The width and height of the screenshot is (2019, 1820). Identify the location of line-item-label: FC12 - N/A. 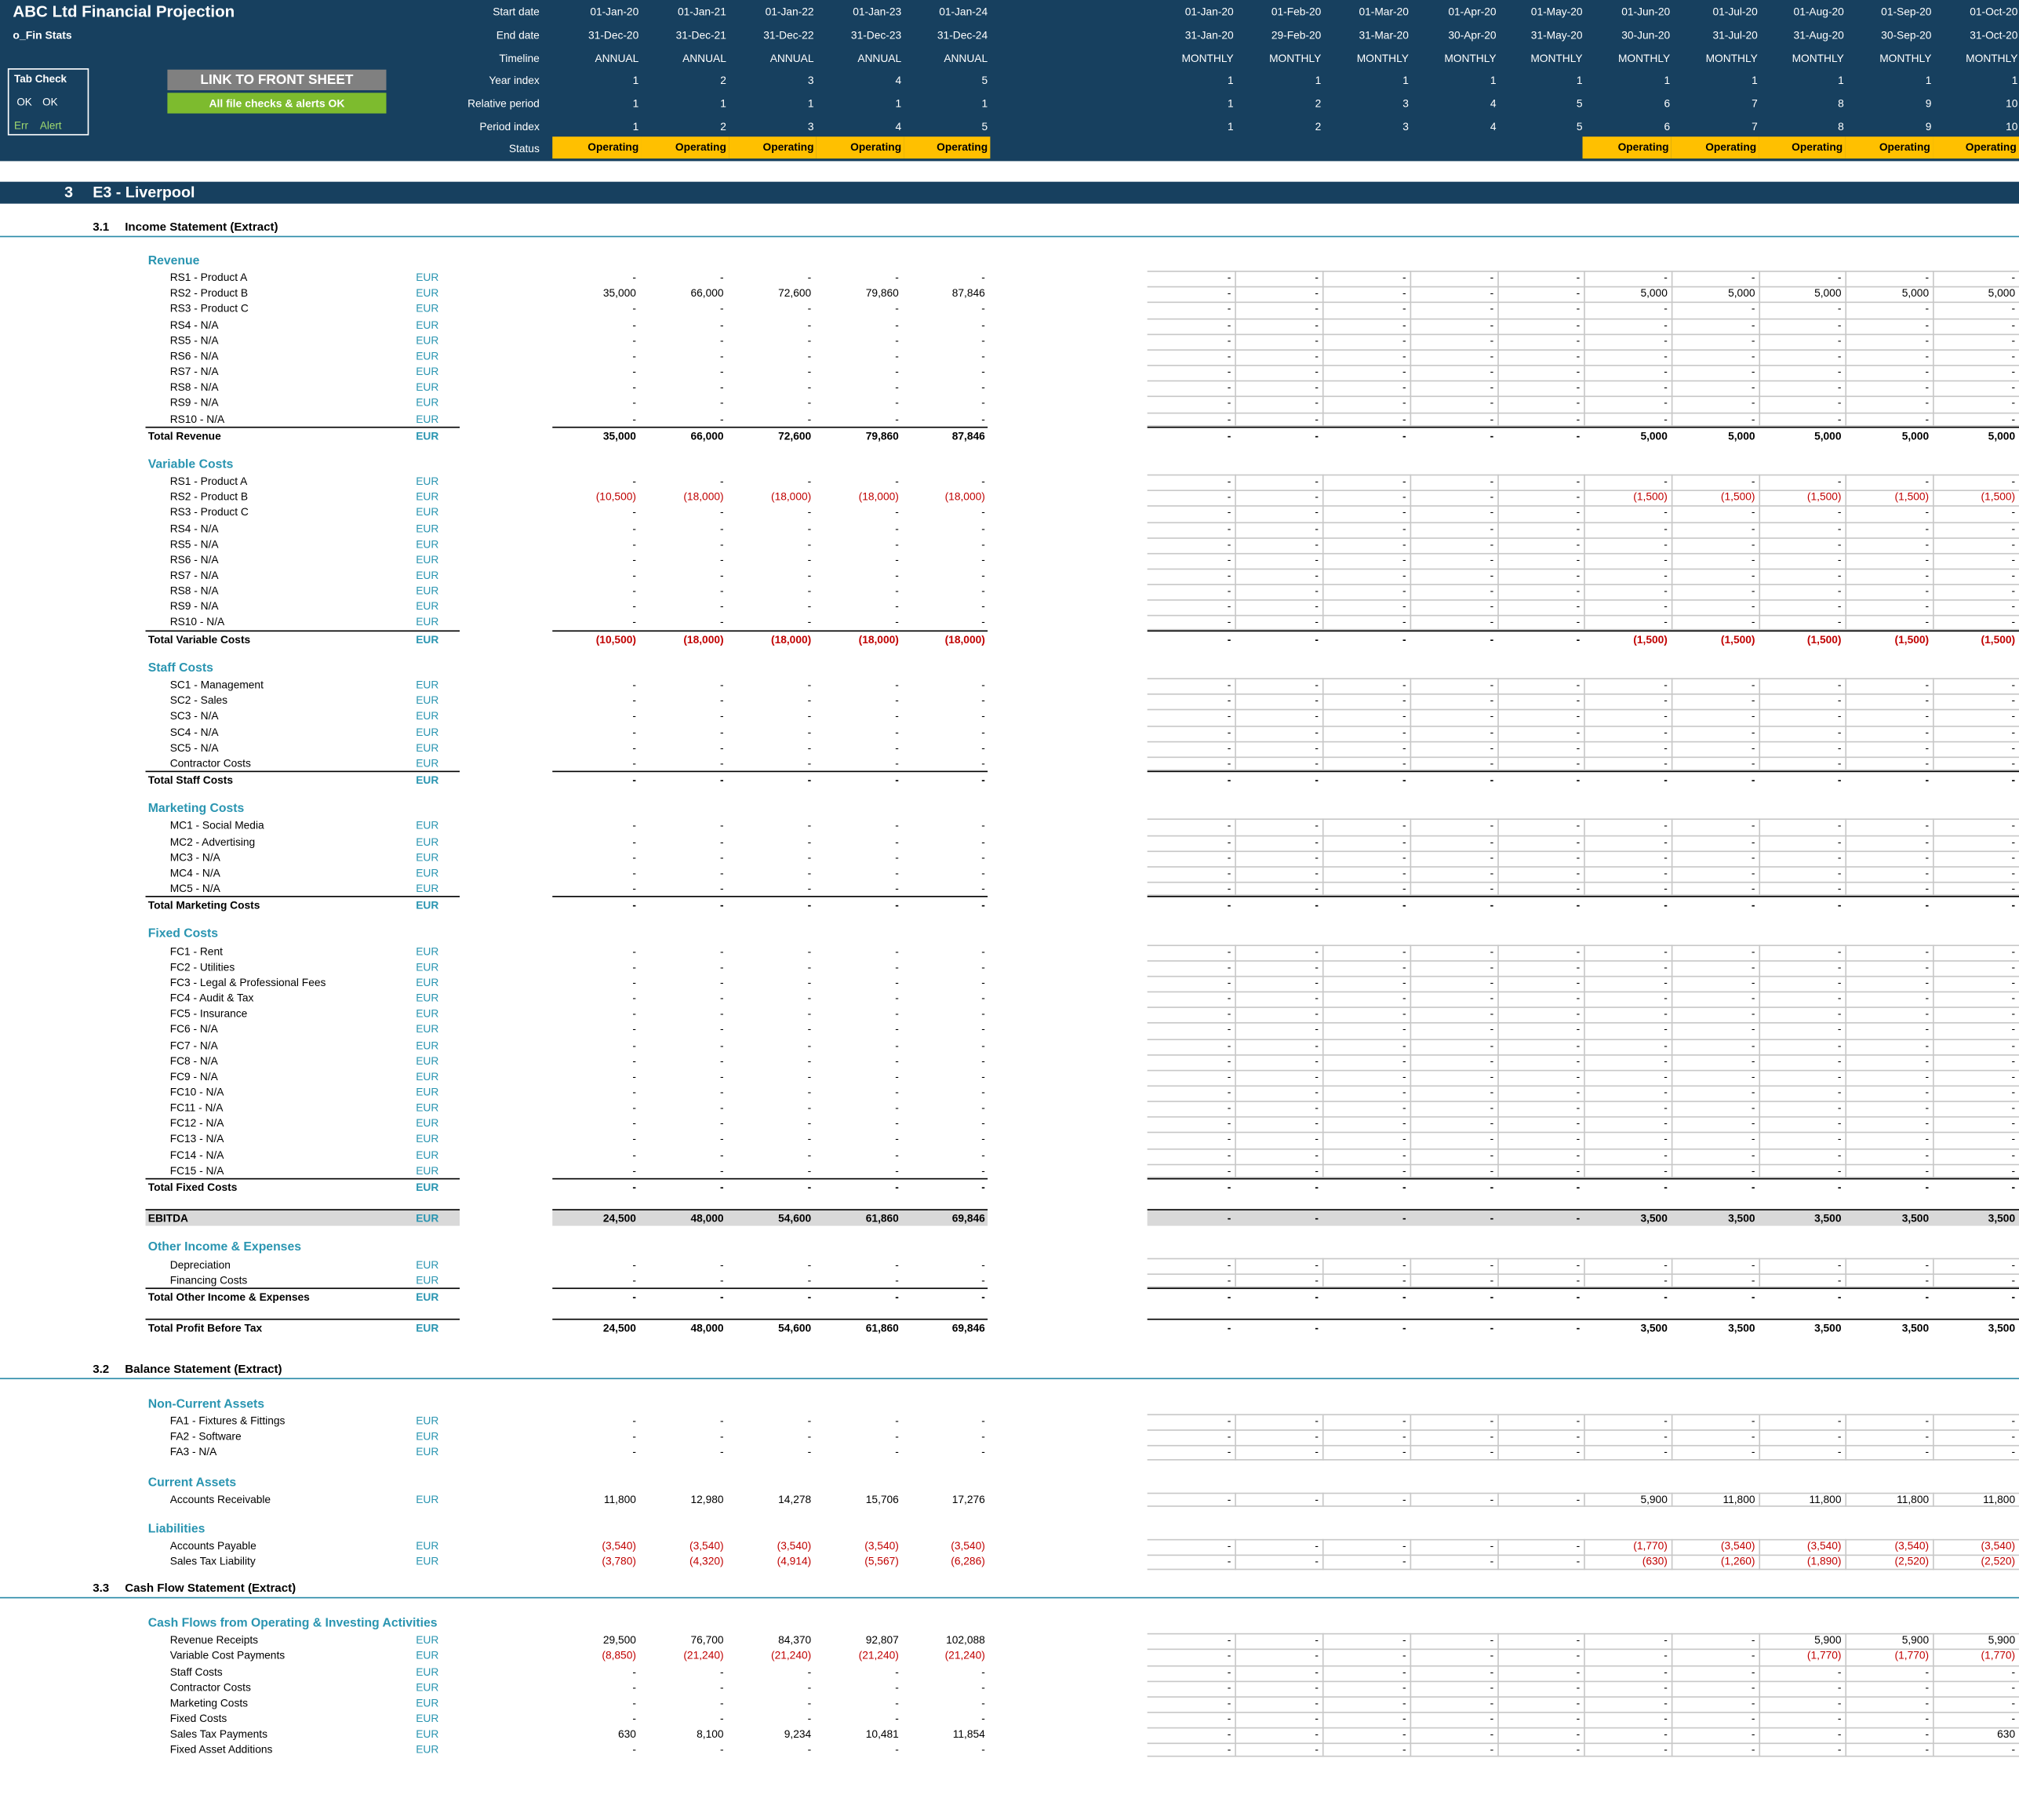
(196, 1123).